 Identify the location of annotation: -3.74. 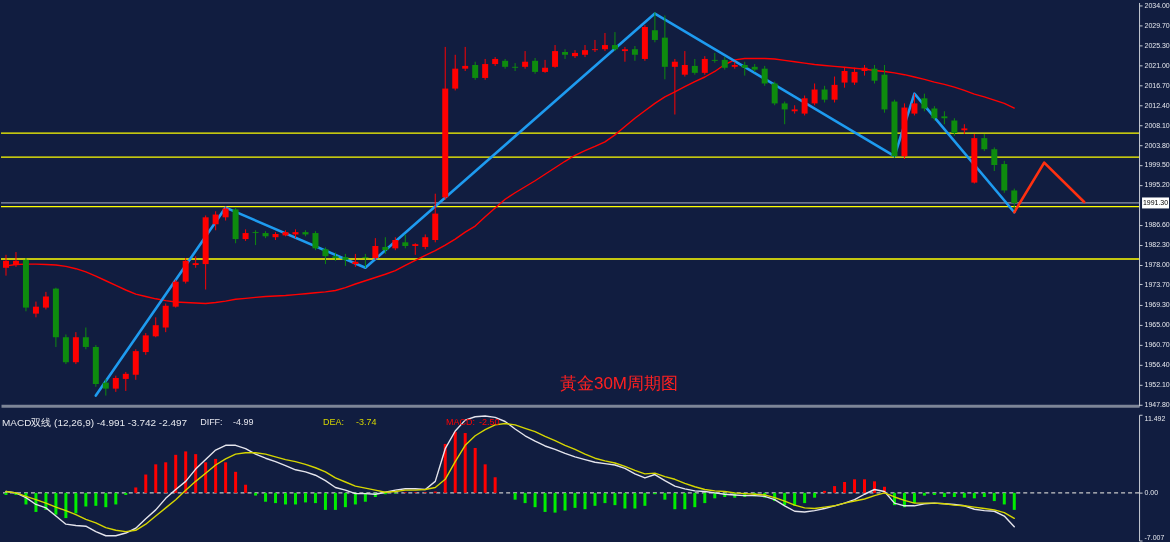
(366, 421).